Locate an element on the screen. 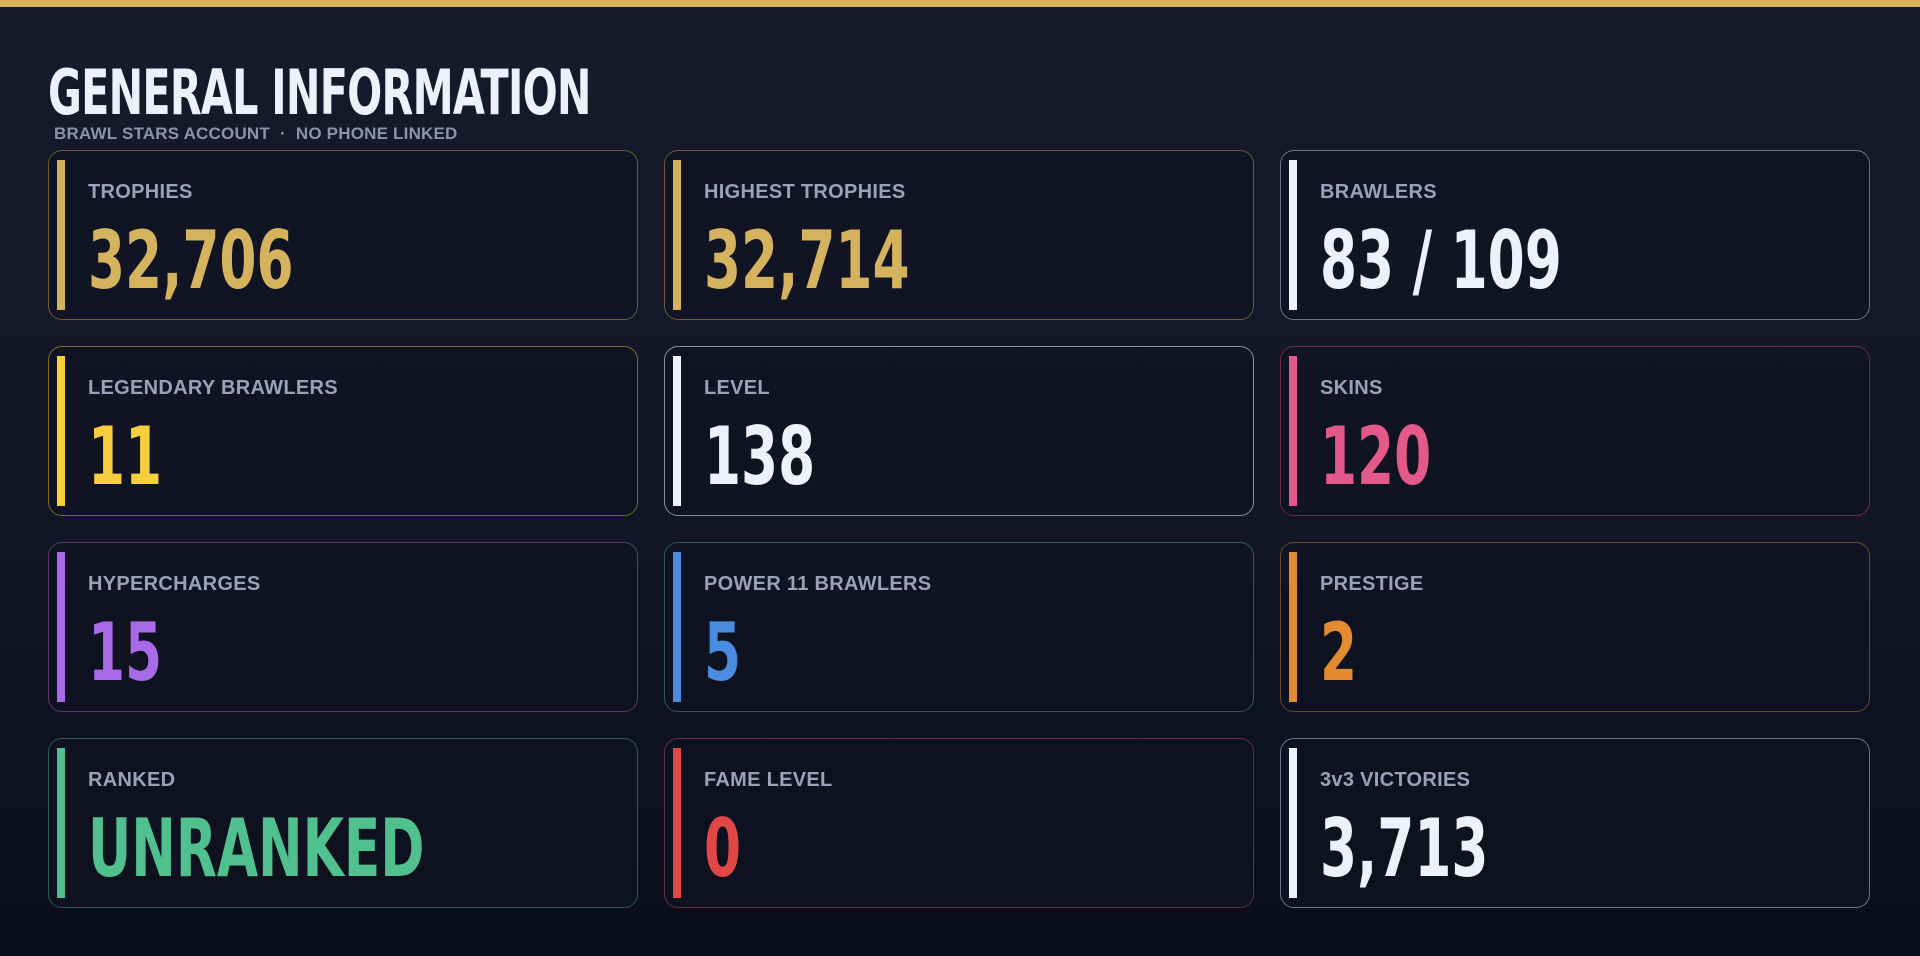 This screenshot has height=956, width=1920. account-type-label: BRAWL STARS ACCOUNT is located at coordinates (162, 133).